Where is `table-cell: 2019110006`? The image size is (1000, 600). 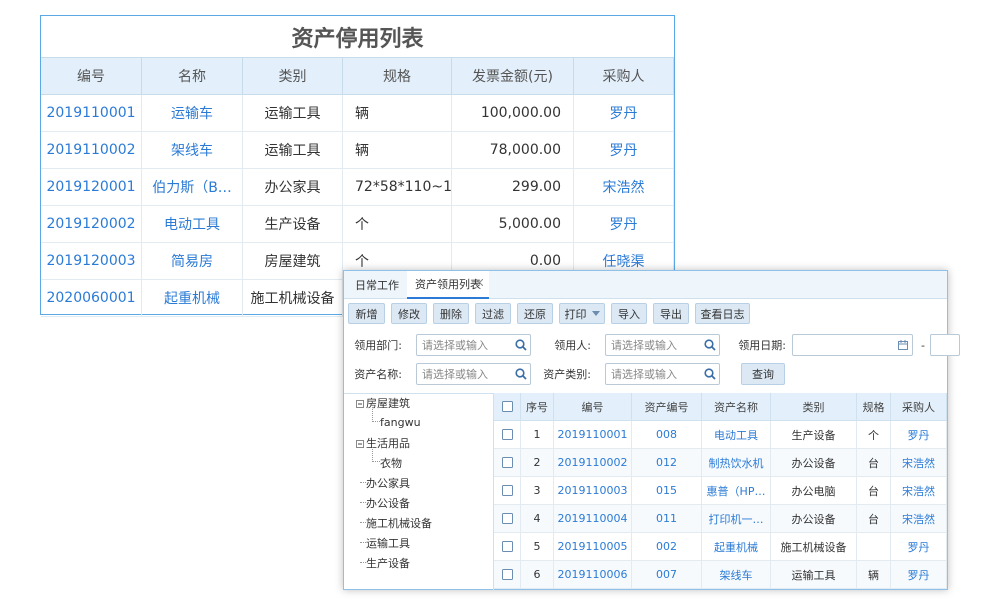
table-cell: 2019110006 is located at coordinates (593, 575).